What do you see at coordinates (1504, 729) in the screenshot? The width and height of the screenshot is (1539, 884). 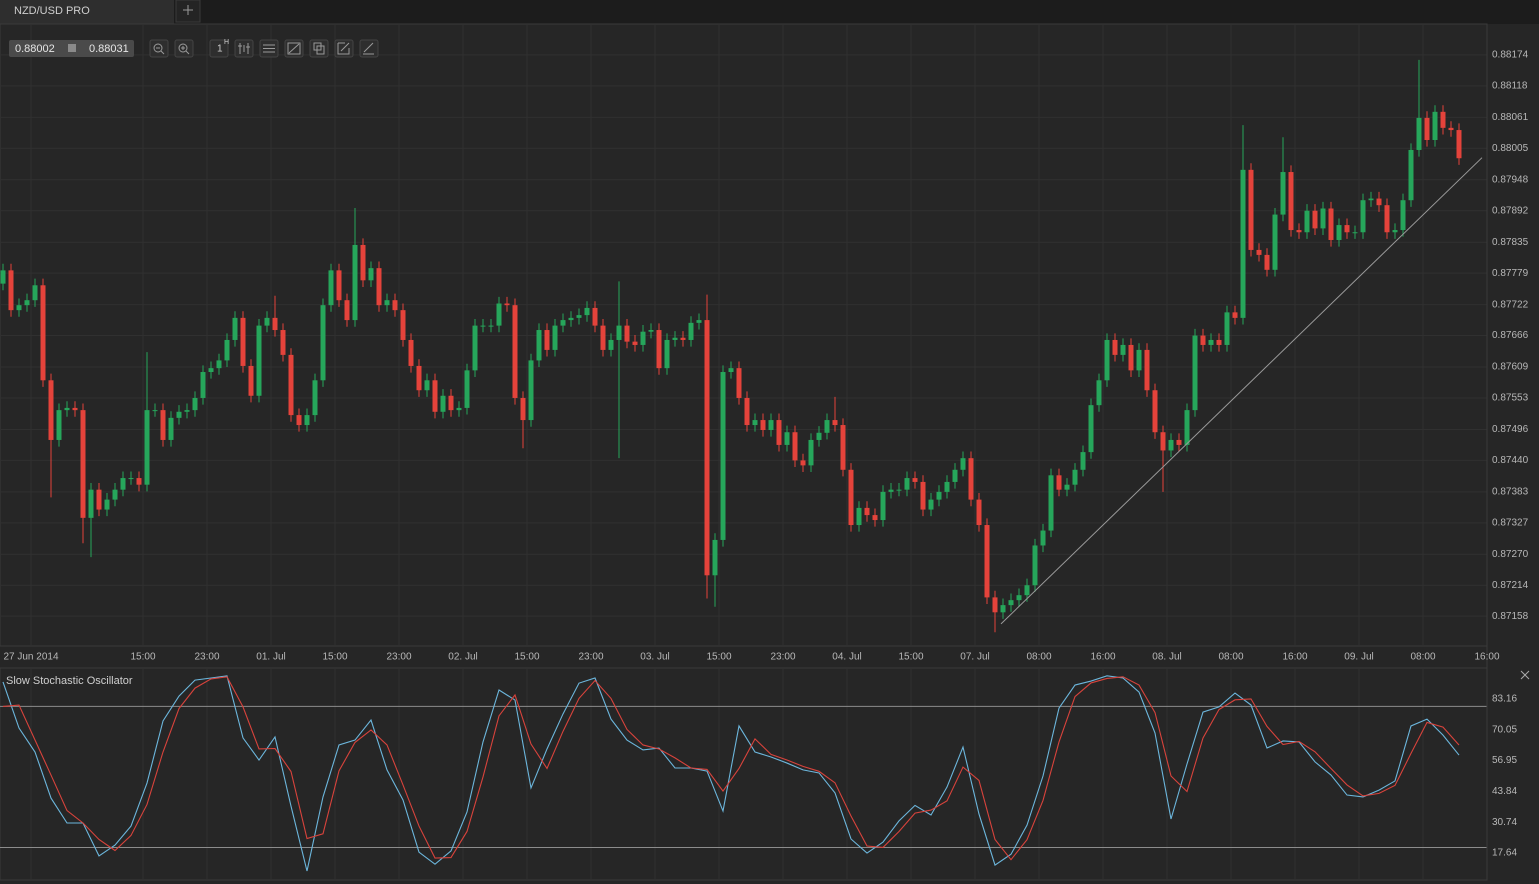 I see `y-tick-label: 70.05` at bounding box center [1504, 729].